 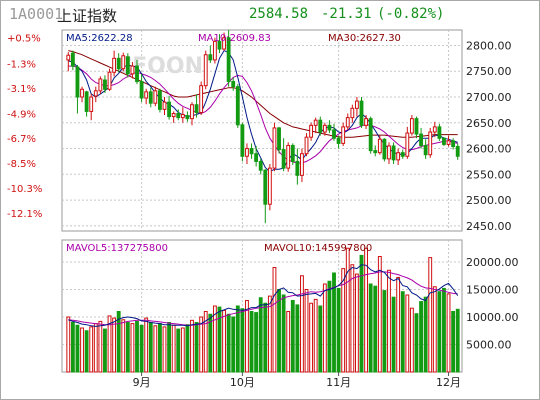 What do you see at coordinates (263, 295) in the screenshot?
I see `volume-ma-lines` at bounding box center [263, 295].